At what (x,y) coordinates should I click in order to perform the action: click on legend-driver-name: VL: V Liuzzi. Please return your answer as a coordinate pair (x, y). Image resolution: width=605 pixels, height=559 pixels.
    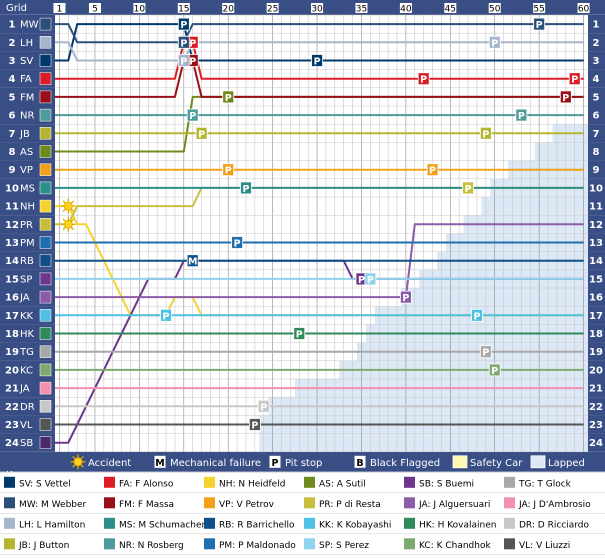
    Looking at the image, I should click on (544, 546).